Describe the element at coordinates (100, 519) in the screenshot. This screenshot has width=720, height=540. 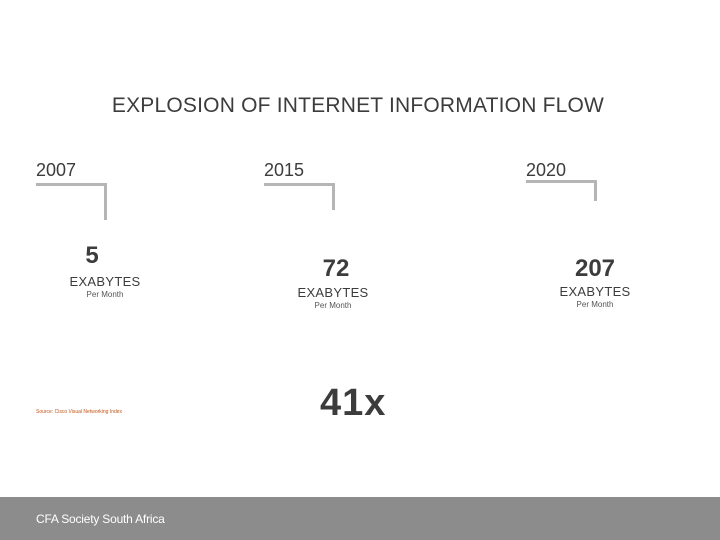
I see `footer-label: CFA Society South Africa` at that location.